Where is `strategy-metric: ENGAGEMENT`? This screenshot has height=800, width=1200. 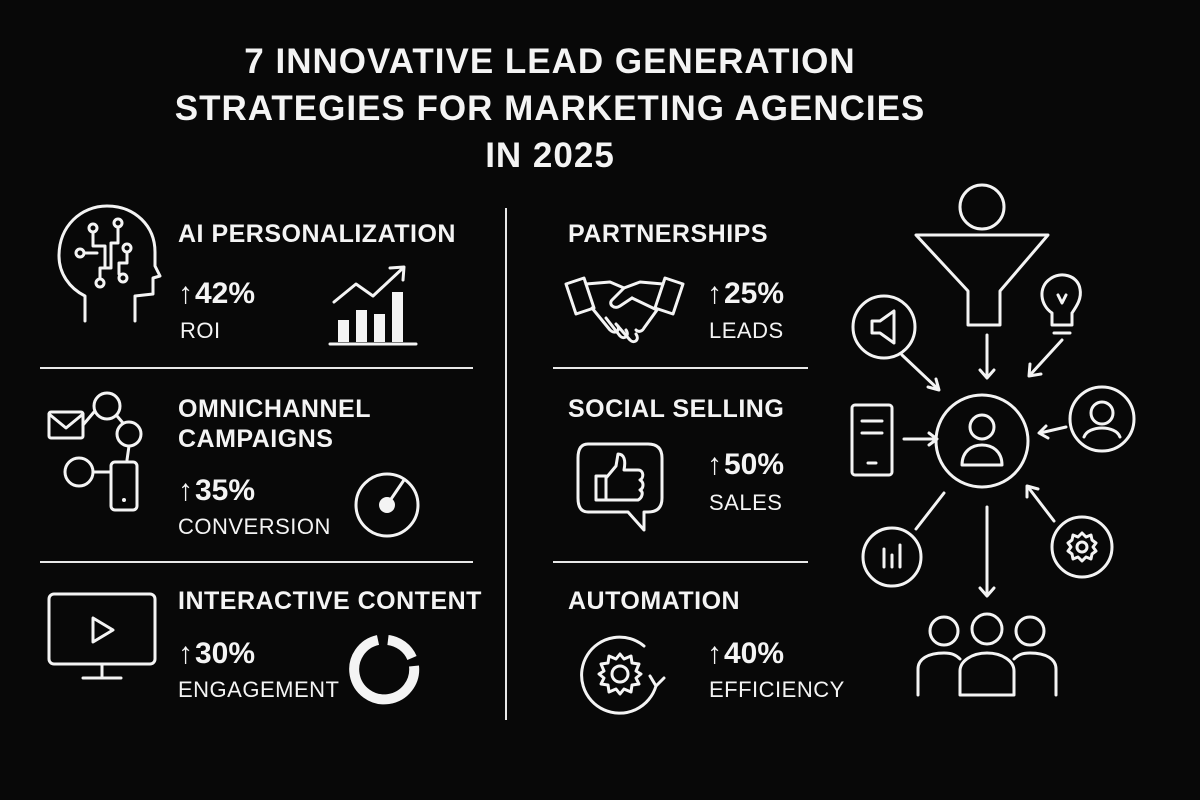
strategy-metric: ENGAGEMENT is located at coordinates (259, 689).